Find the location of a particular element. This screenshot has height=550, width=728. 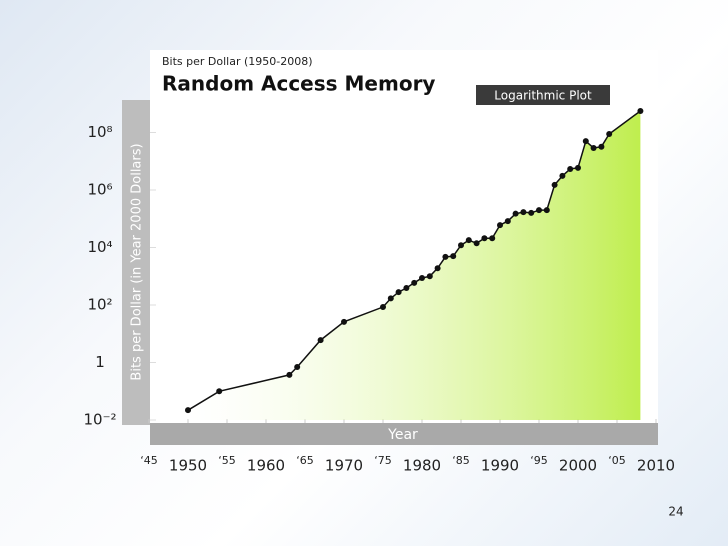

page-number: 24 is located at coordinates (675, 512).